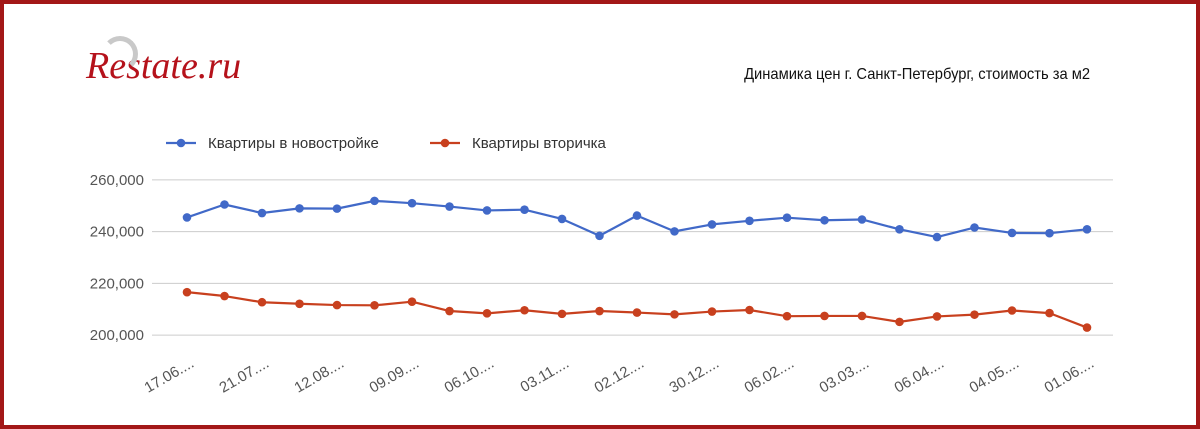  Describe the element at coordinates (117, 283) in the screenshot. I see `y-tick-label: 220,000` at that location.